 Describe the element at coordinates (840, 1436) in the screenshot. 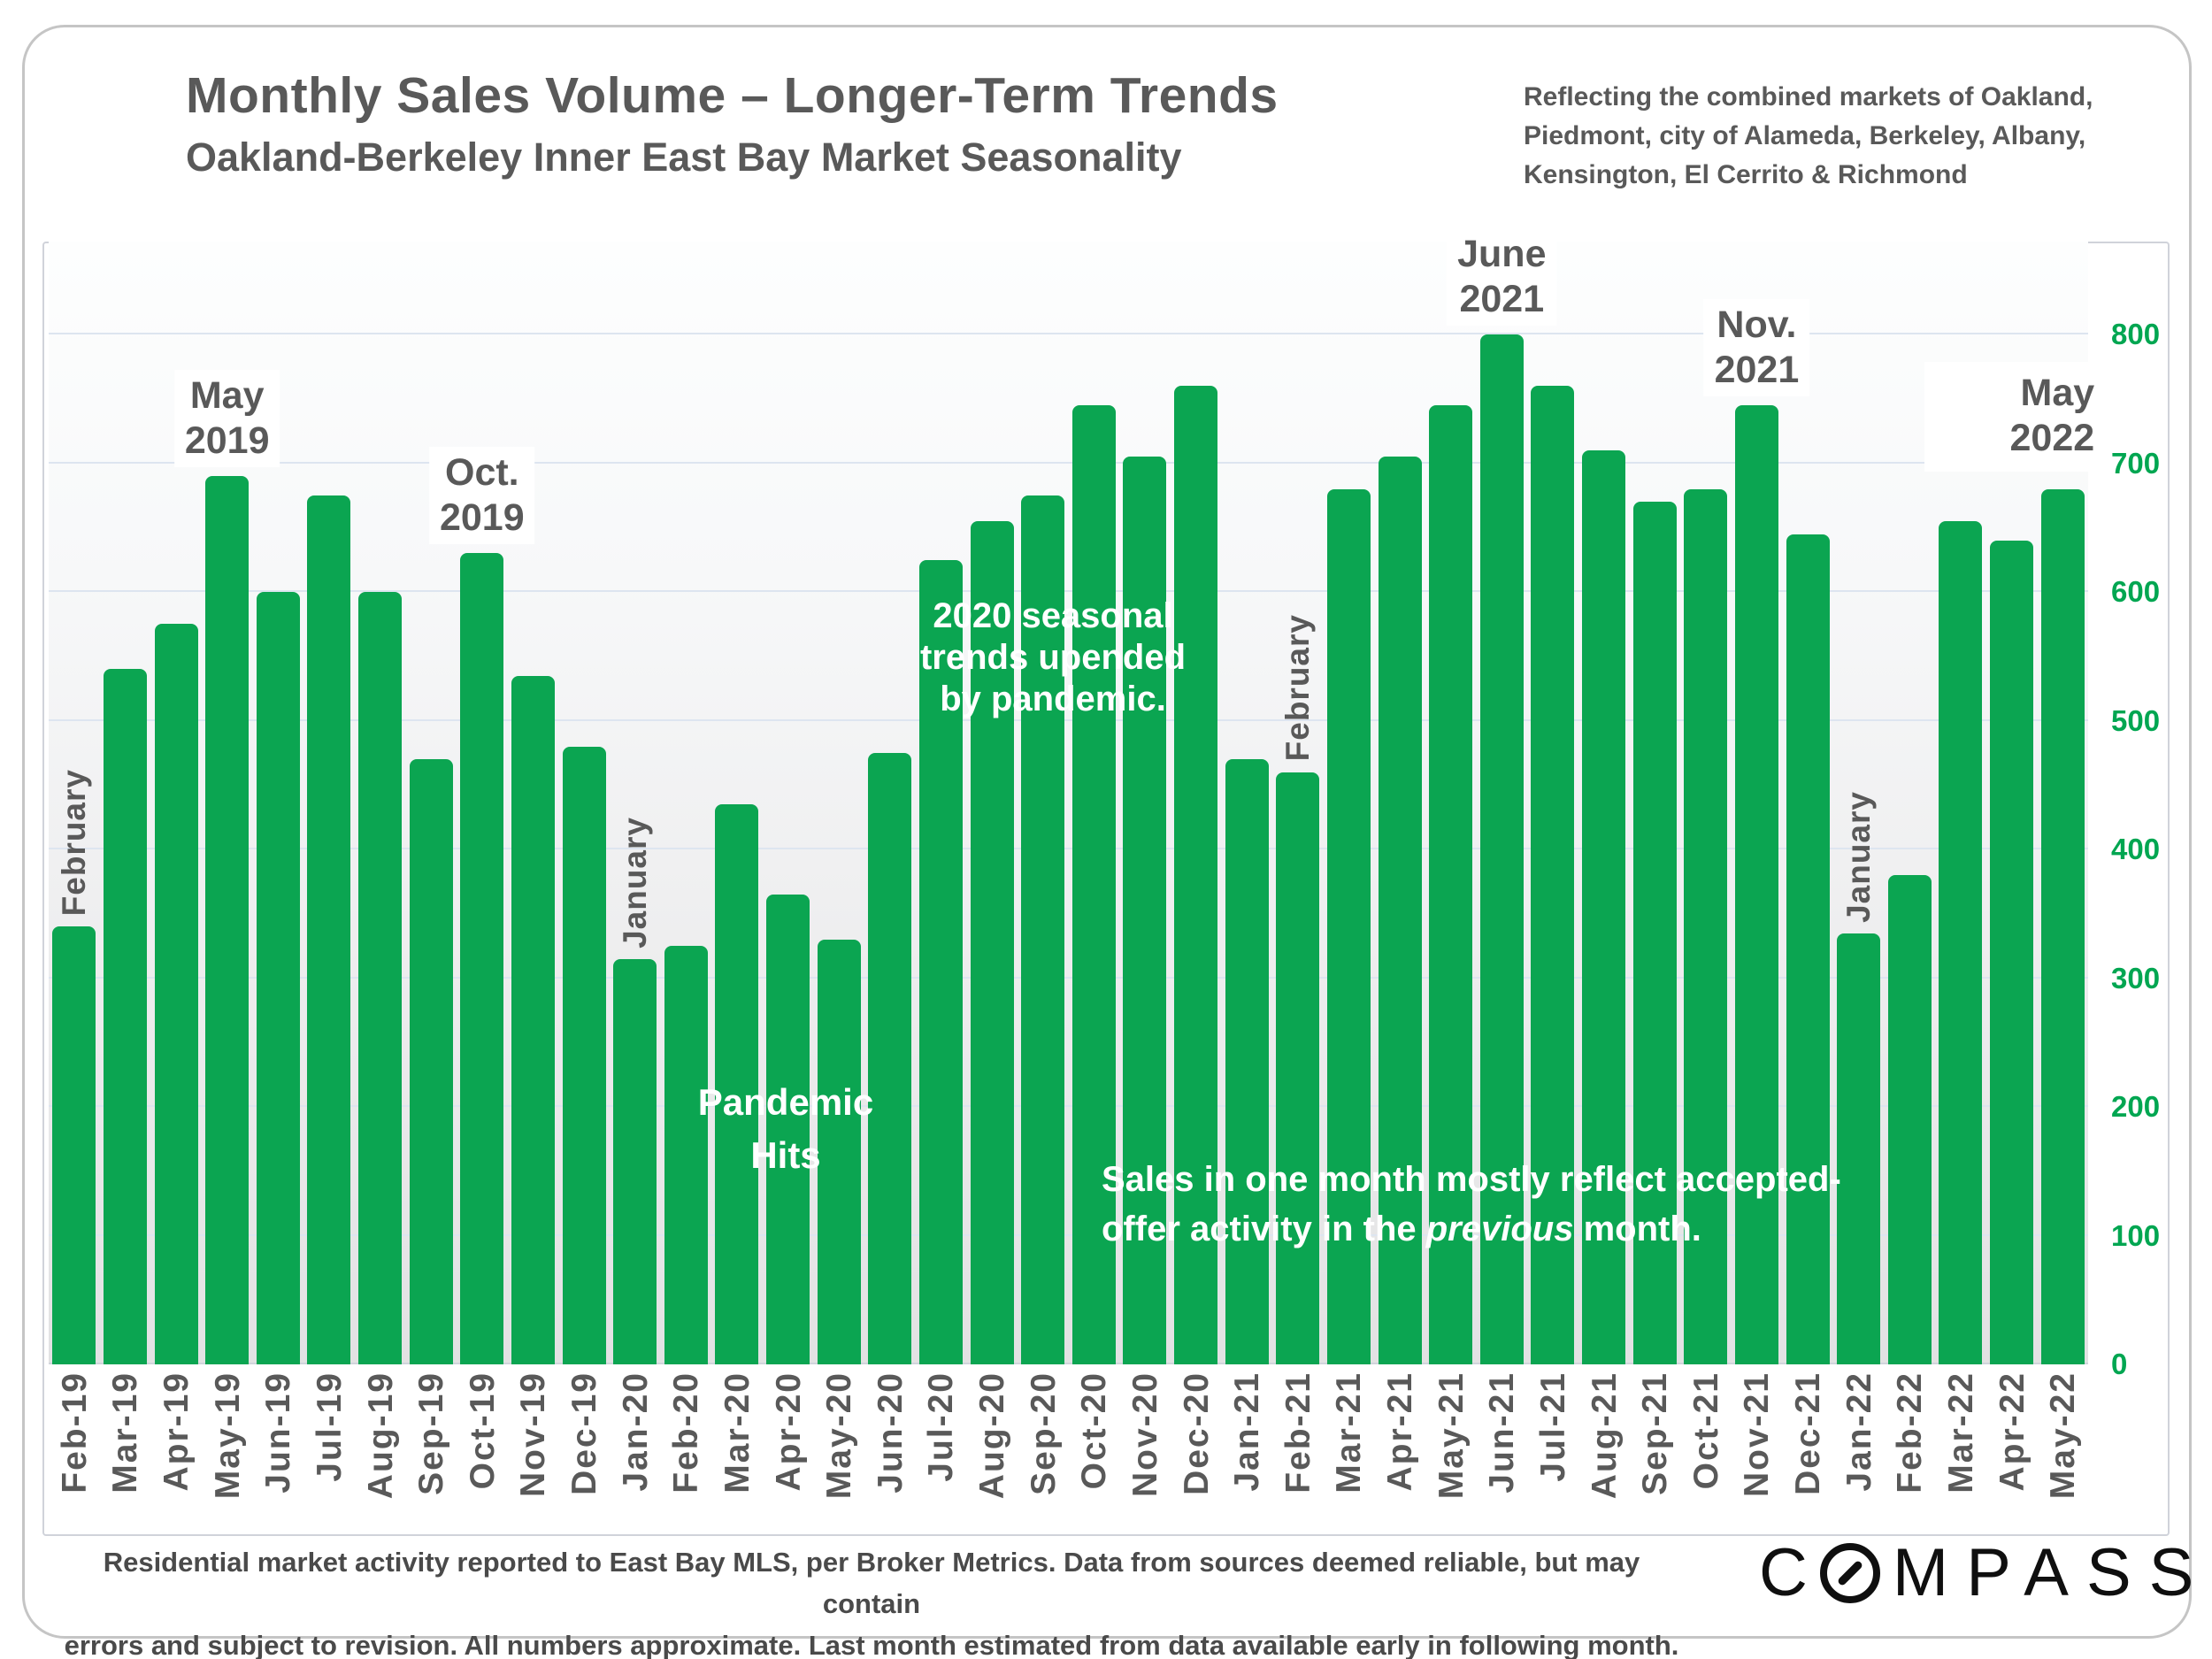

I see `x-tick-May-20: May-20` at that location.